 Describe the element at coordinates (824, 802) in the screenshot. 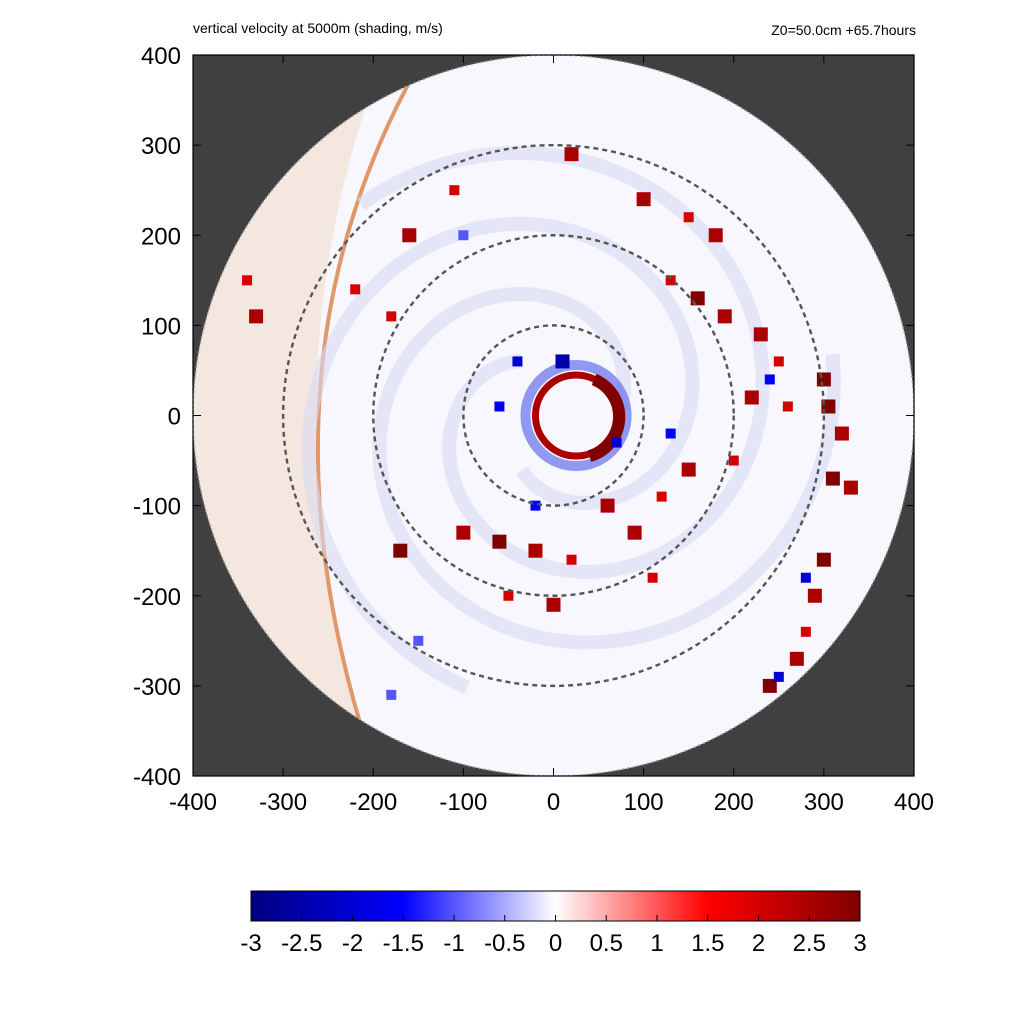

I see `x-tick-label: 300` at that location.